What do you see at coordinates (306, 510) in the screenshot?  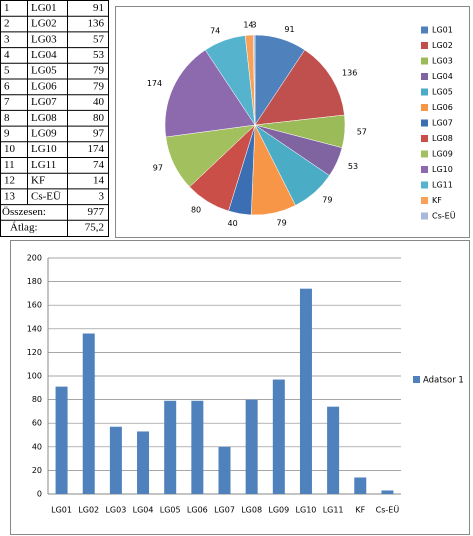 I see `x-tick-label: LG10` at bounding box center [306, 510].